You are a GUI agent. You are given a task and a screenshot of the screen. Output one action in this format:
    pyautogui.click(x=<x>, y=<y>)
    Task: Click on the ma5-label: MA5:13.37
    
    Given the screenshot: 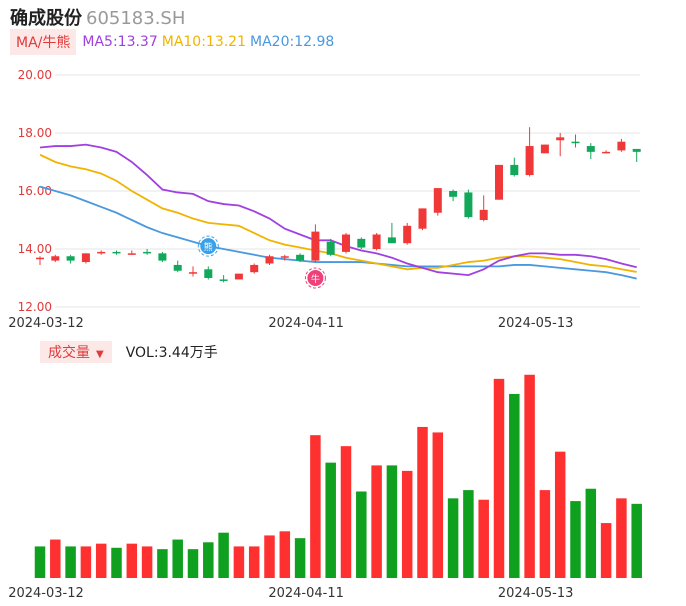 What is the action you would take?
    pyautogui.click(x=120, y=42)
    